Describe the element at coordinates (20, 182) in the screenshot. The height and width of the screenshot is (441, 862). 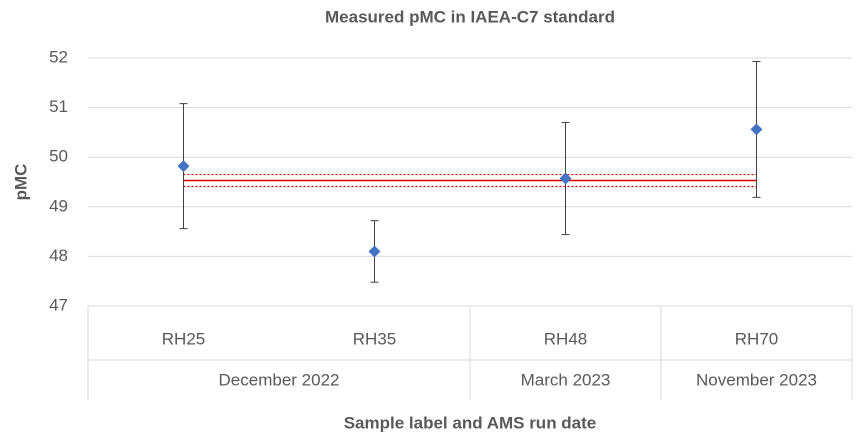
I see `y-axis-title: pMC` at that location.